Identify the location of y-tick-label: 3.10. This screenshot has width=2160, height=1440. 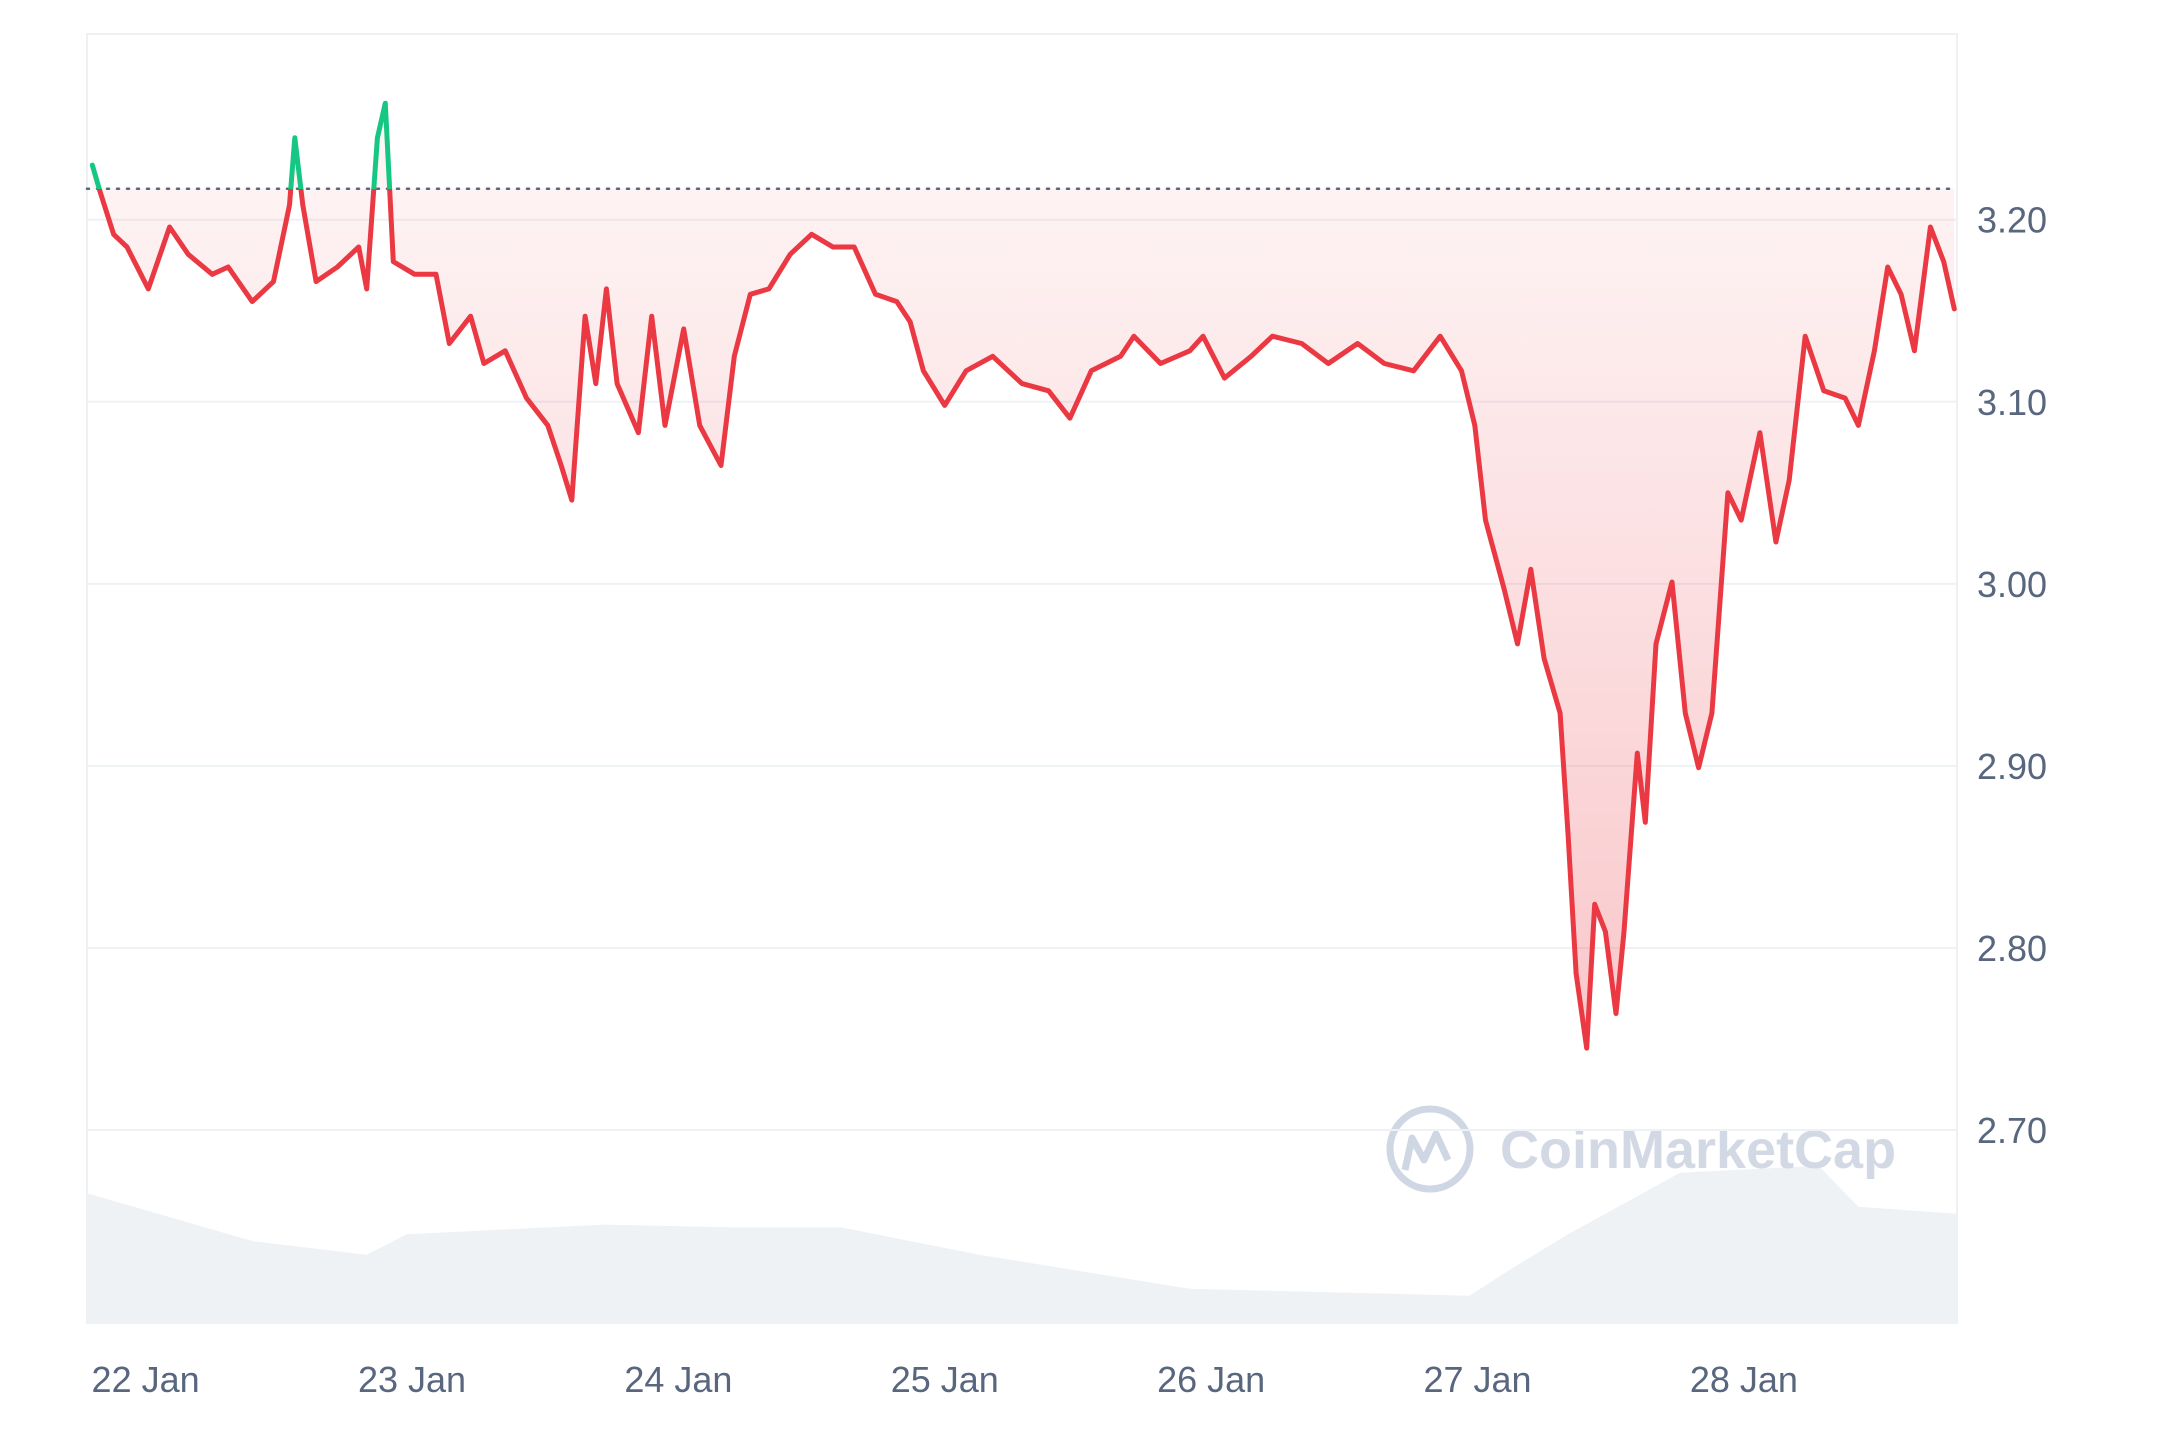
(2012, 402).